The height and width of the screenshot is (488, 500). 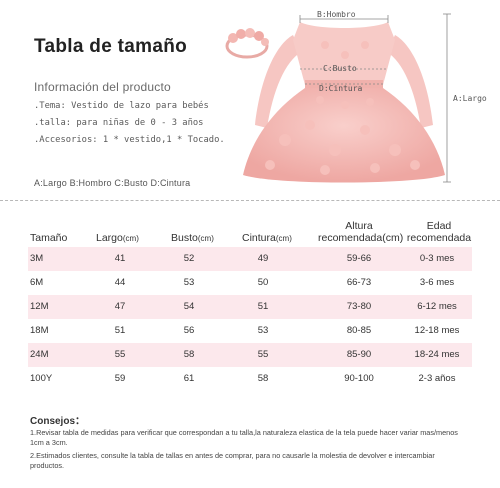 What do you see at coordinates (49, 238) in the screenshot?
I see `header-size: Tamaño` at bounding box center [49, 238].